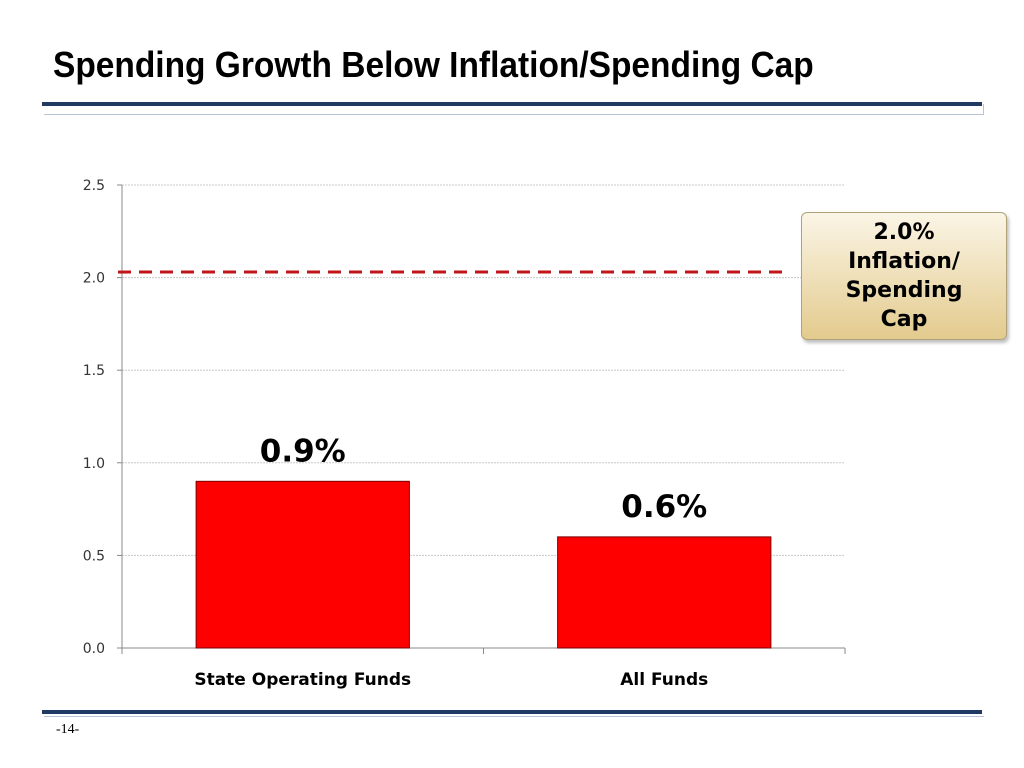 Image resolution: width=1024 pixels, height=768 pixels. I want to click on inflation-cap-callout: 2.0% Inflation/ Spending Cap, so click(904, 276).